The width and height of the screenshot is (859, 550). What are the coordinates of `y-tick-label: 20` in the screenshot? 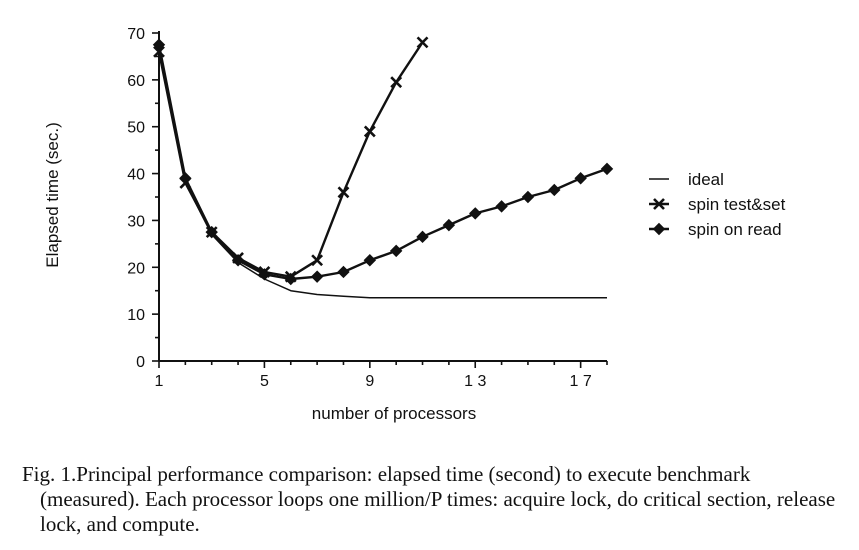 It's located at (136, 268).